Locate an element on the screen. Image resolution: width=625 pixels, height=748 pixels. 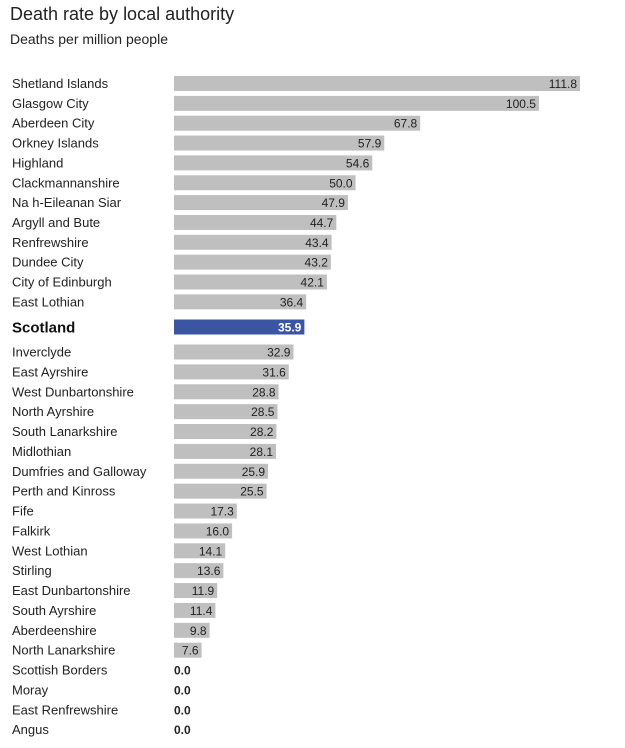
bar-clackmannanshire is located at coordinates (265, 183).